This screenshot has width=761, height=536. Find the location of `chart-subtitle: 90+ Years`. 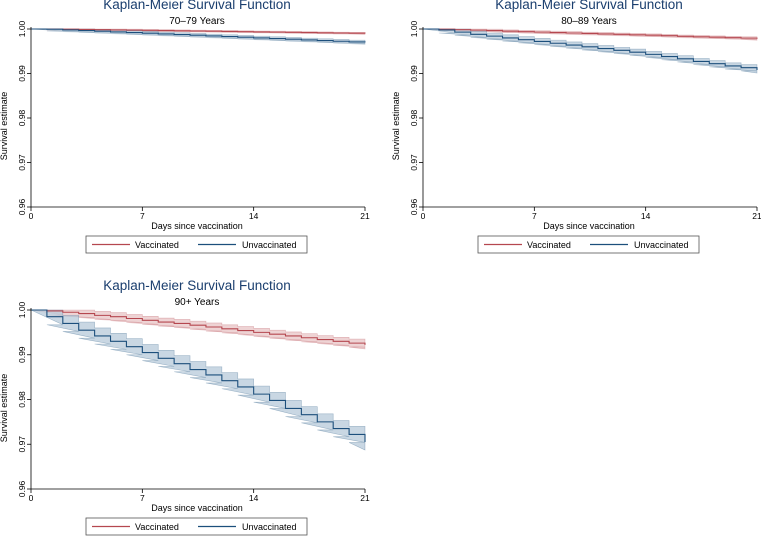

chart-subtitle: 90+ Years is located at coordinates (197, 302).